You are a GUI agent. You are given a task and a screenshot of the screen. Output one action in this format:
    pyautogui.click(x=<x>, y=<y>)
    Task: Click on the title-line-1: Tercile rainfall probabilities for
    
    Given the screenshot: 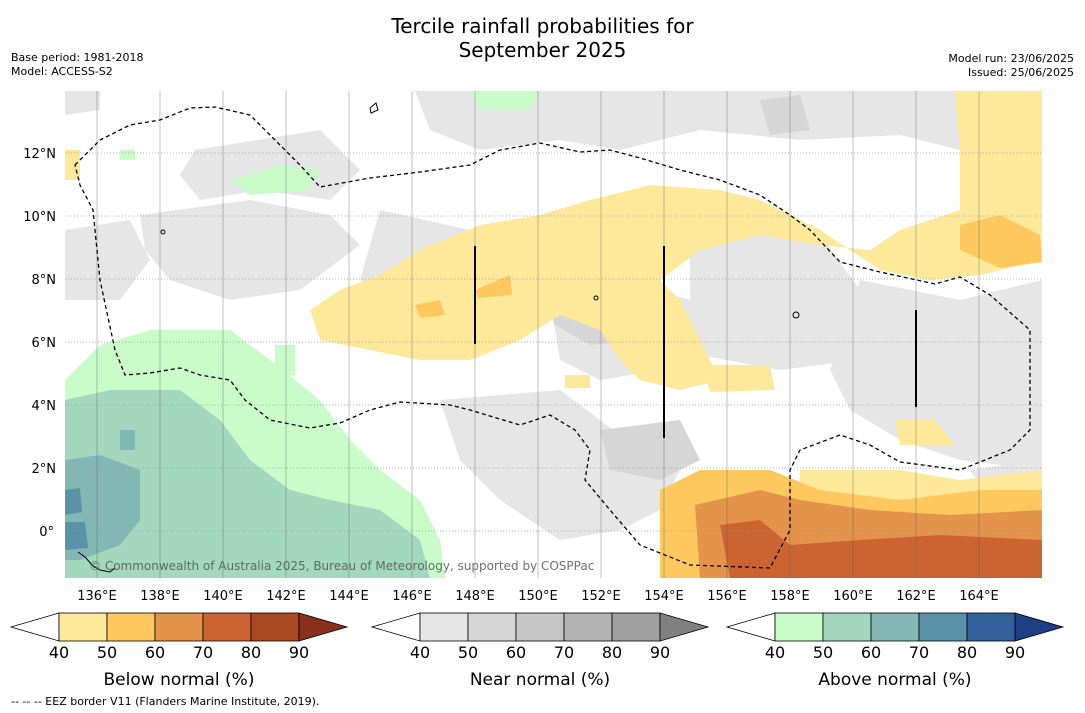 What is the action you would take?
    pyautogui.click(x=542, y=26)
    